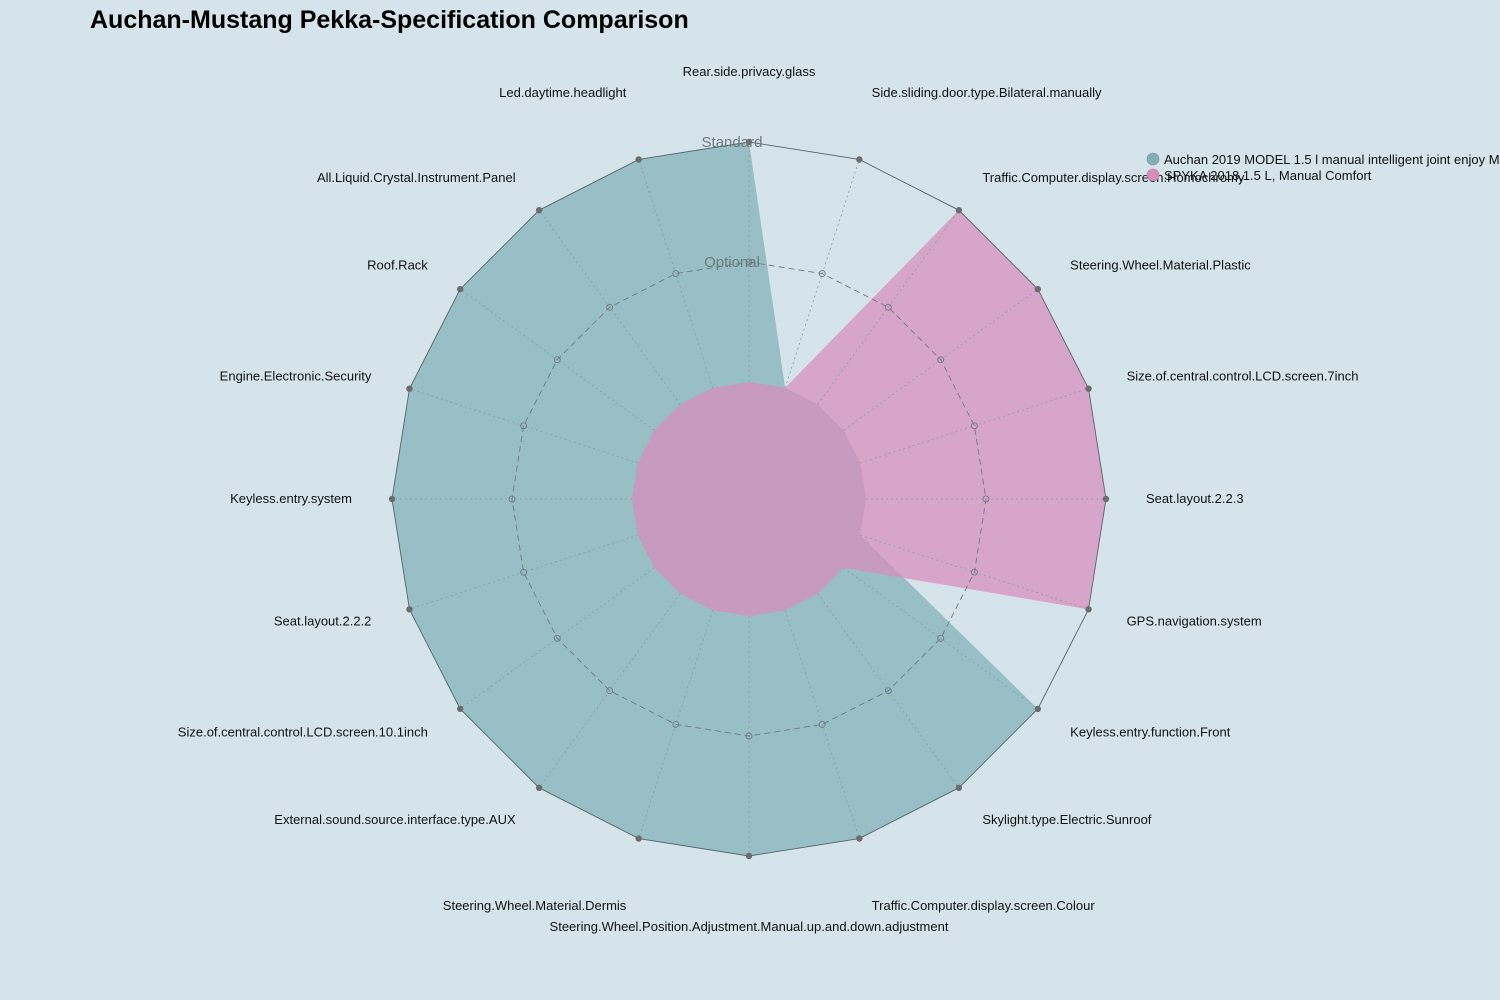 The image size is (1500, 1000). I want to click on axis-label: Keyless.entry.function.Front, so click(1150, 731).